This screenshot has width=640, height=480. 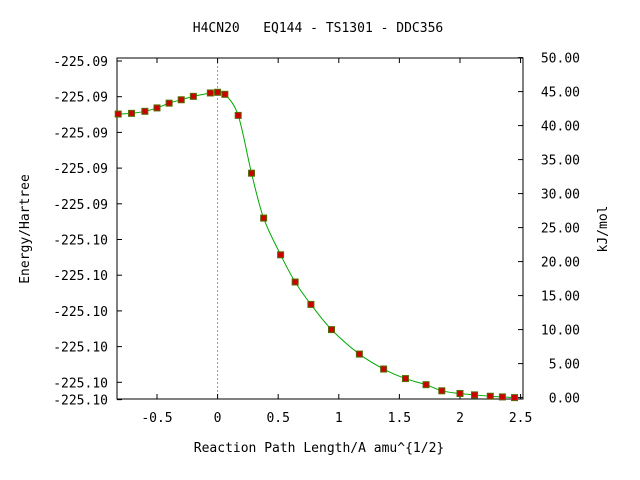 What do you see at coordinates (603, 229) in the screenshot?
I see `y-right-axis-label: kJ/mol` at bounding box center [603, 229].